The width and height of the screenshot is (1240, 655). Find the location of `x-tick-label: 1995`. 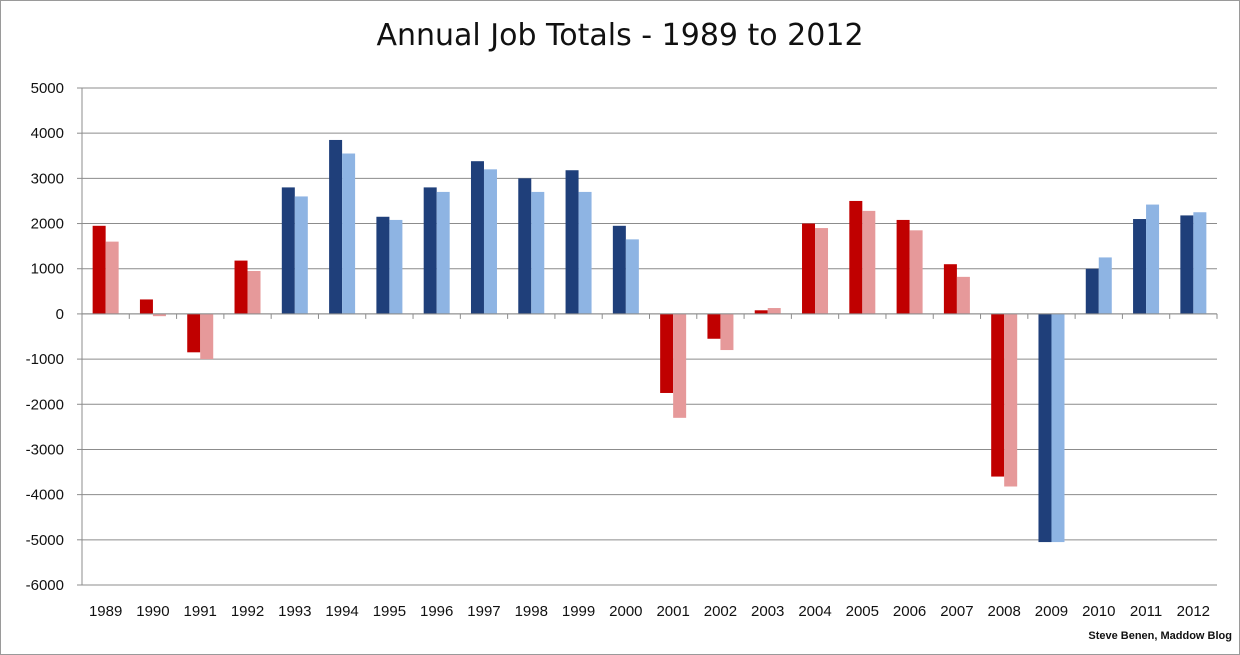

x-tick-label: 1995 is located at coordinates (389, 611).